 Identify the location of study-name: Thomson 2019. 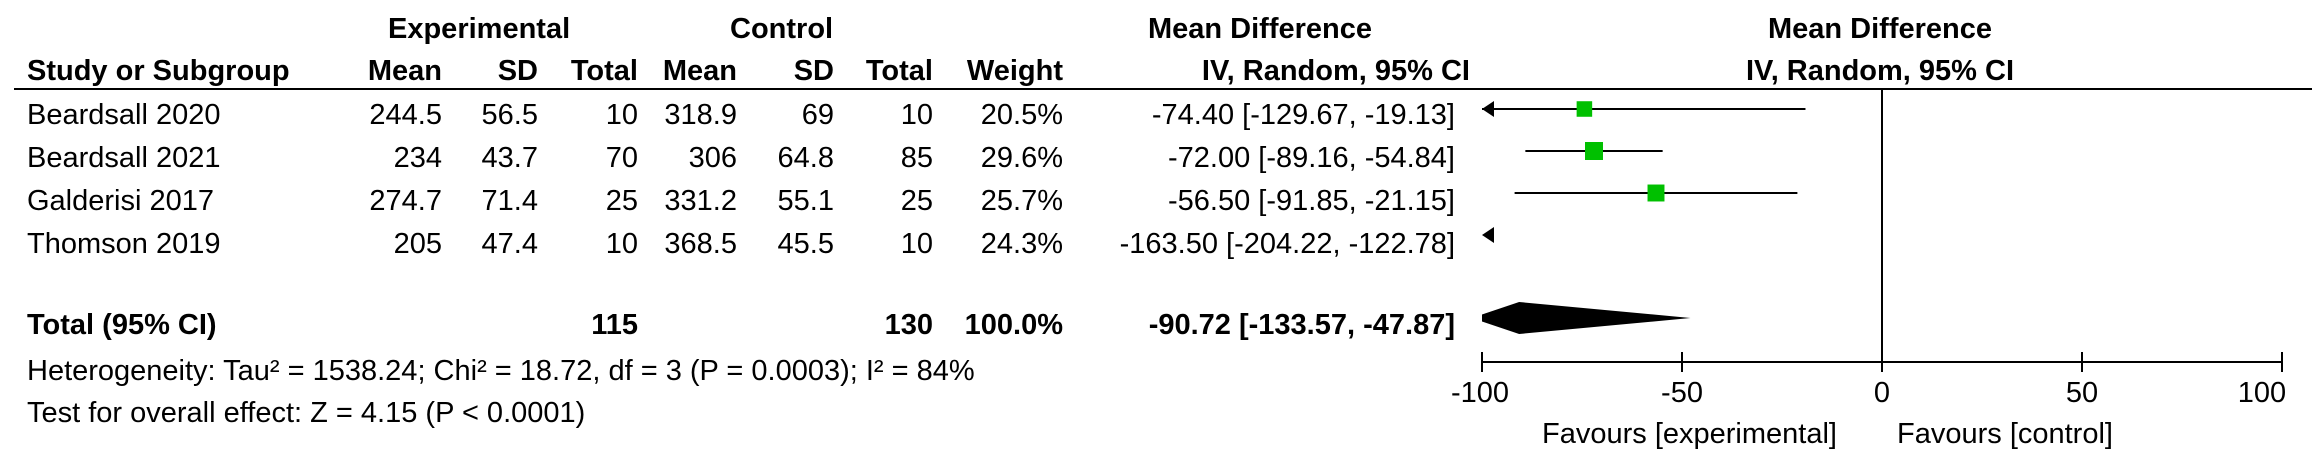
(124, 244).